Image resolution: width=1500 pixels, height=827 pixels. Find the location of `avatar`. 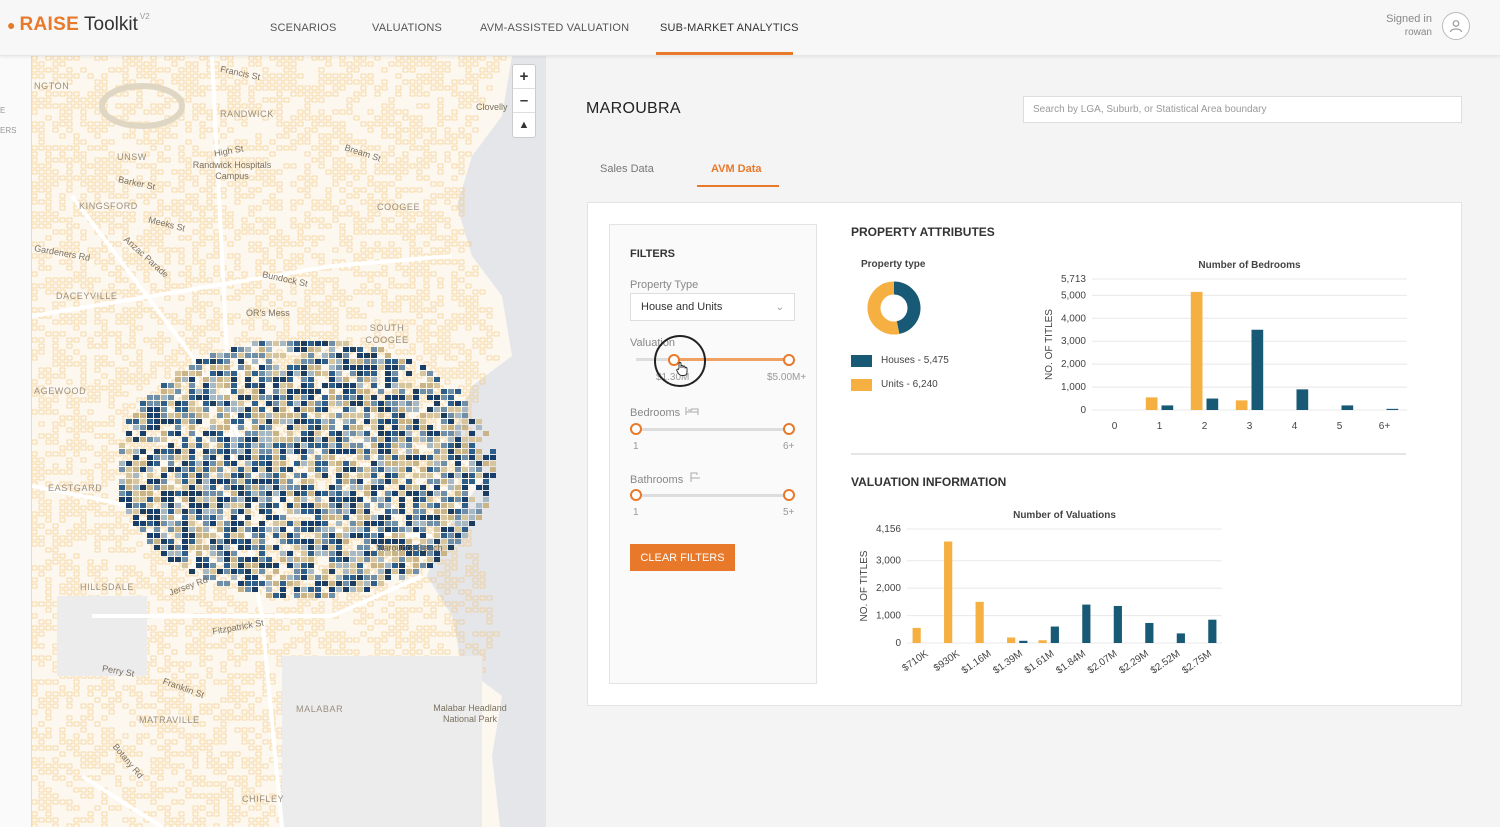

avatar is located at coordinates (1456, 26).